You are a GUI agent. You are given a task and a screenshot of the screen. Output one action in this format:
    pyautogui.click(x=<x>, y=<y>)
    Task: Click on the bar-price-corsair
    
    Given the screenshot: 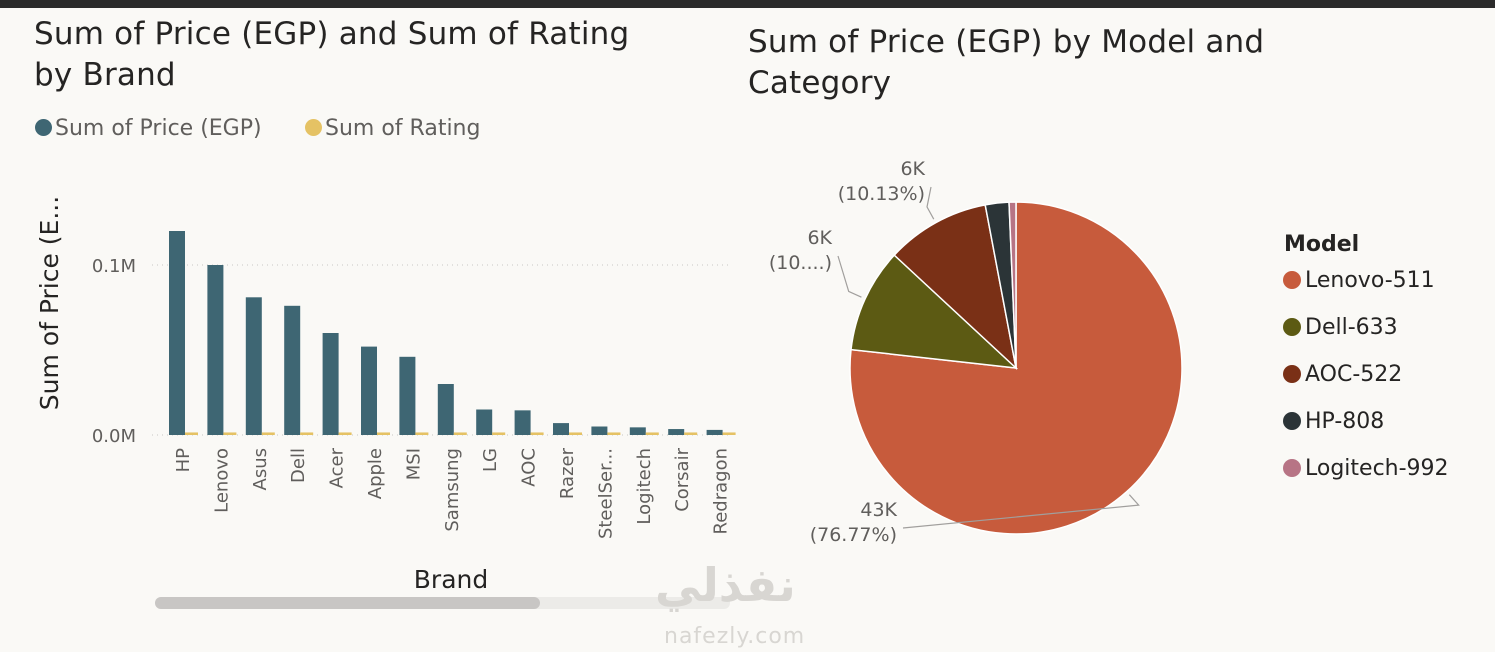 What is the action you would take?
    pyautogui.click(x=676, y=432)
    